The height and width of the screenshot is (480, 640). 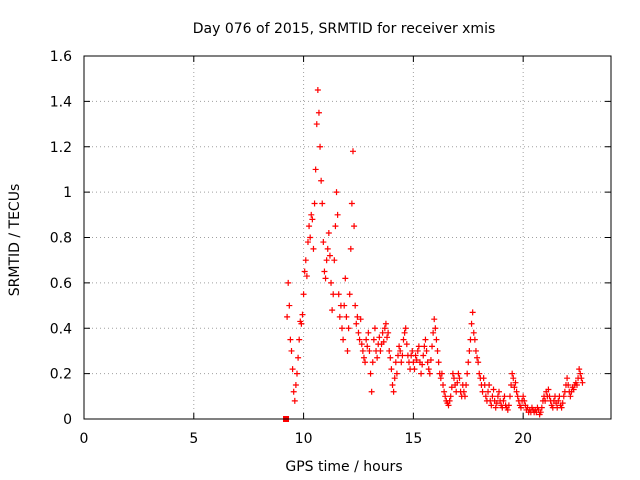 What do you see at coordinates (413, 439) in the screenshot?
I see `x-tick-label: 15` at bounding box center [413, 439].